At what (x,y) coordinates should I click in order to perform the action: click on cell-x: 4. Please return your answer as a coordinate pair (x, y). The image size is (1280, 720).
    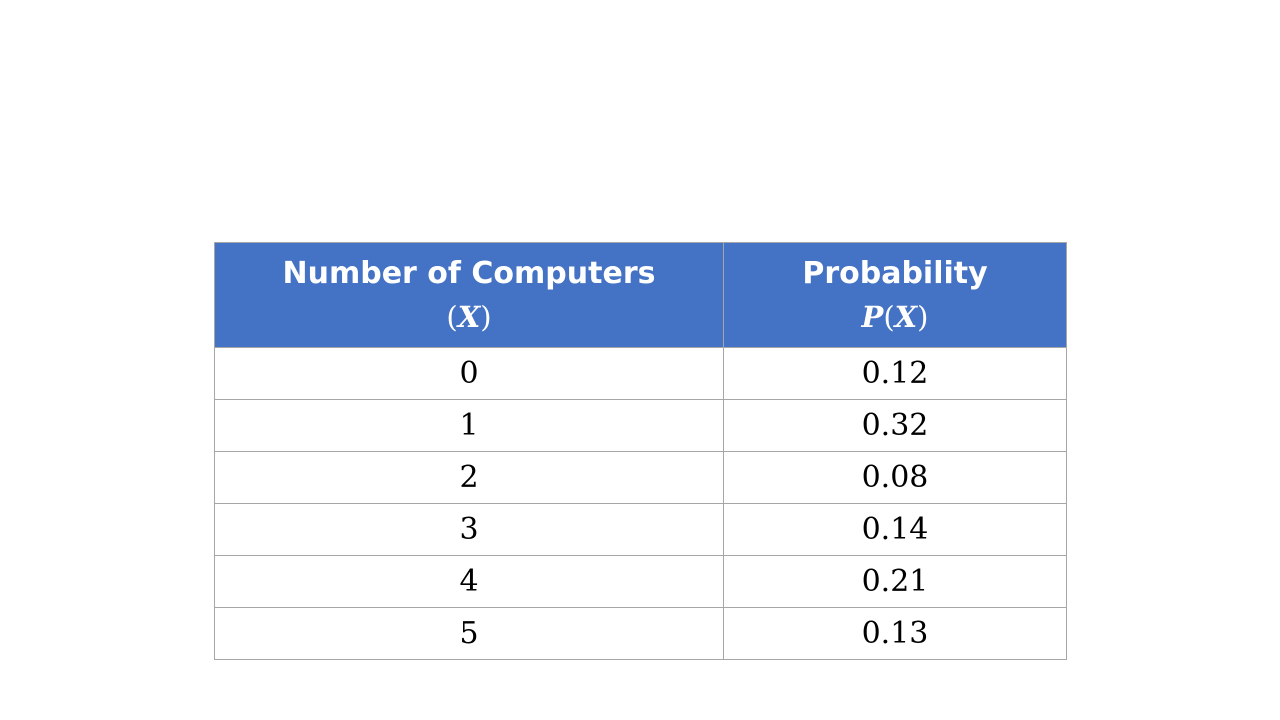
    Looking at the image, I should click on (469, 581).